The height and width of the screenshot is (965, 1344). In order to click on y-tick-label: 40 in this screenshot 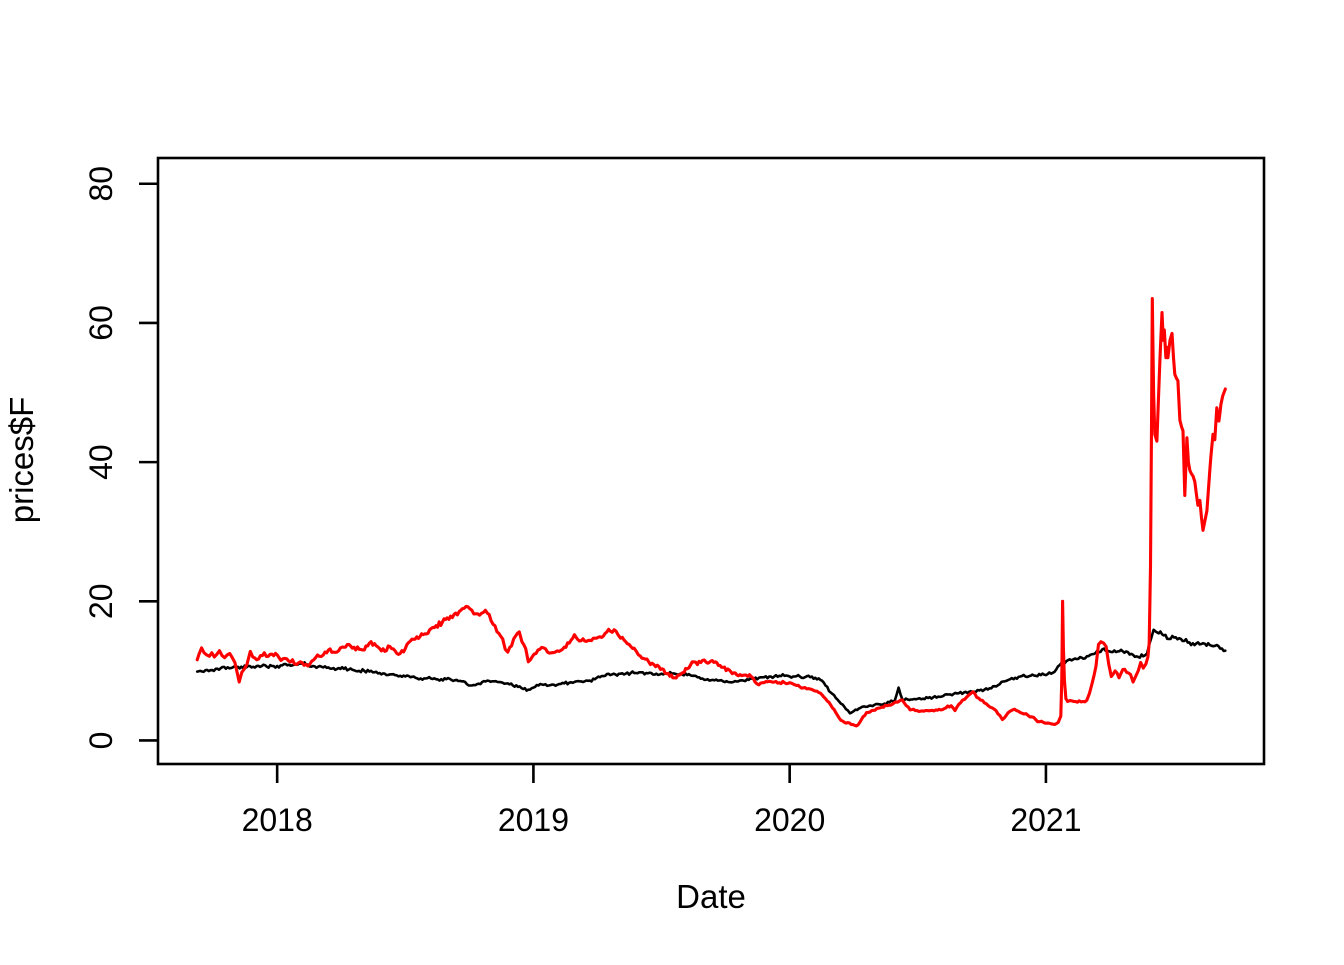, I will do `click(101, 462)`.